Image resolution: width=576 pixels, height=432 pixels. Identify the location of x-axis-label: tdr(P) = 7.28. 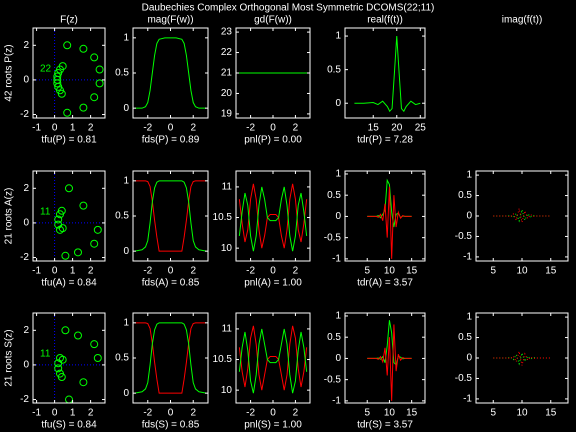
(385, 140).